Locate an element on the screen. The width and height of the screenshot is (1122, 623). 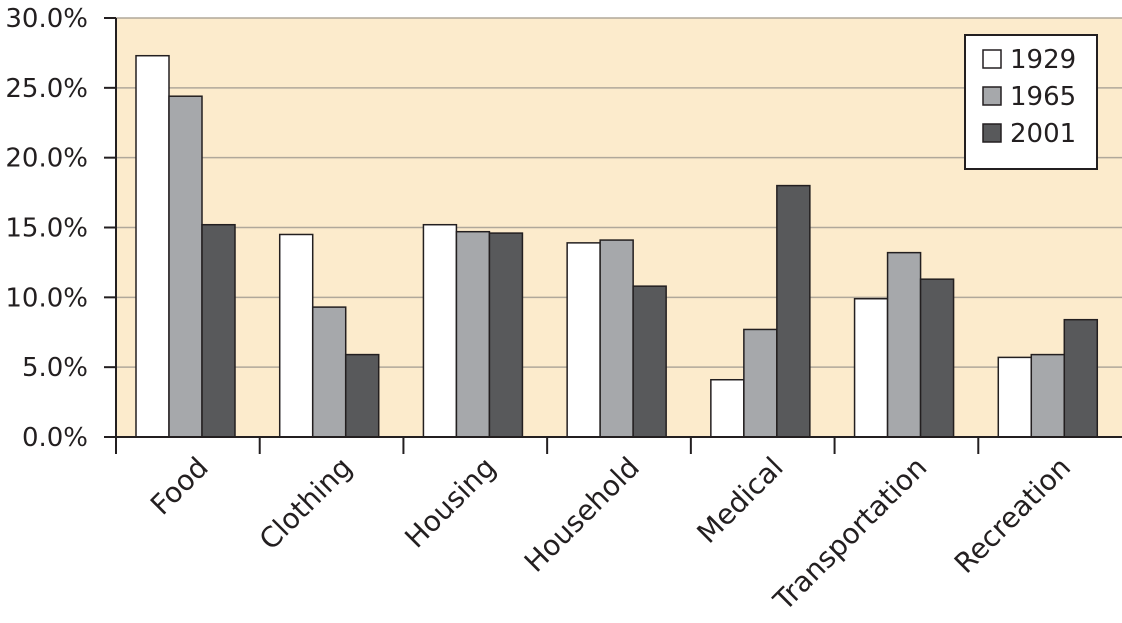
x-tick-label: Recreation is located at coordinates (1012, 515).